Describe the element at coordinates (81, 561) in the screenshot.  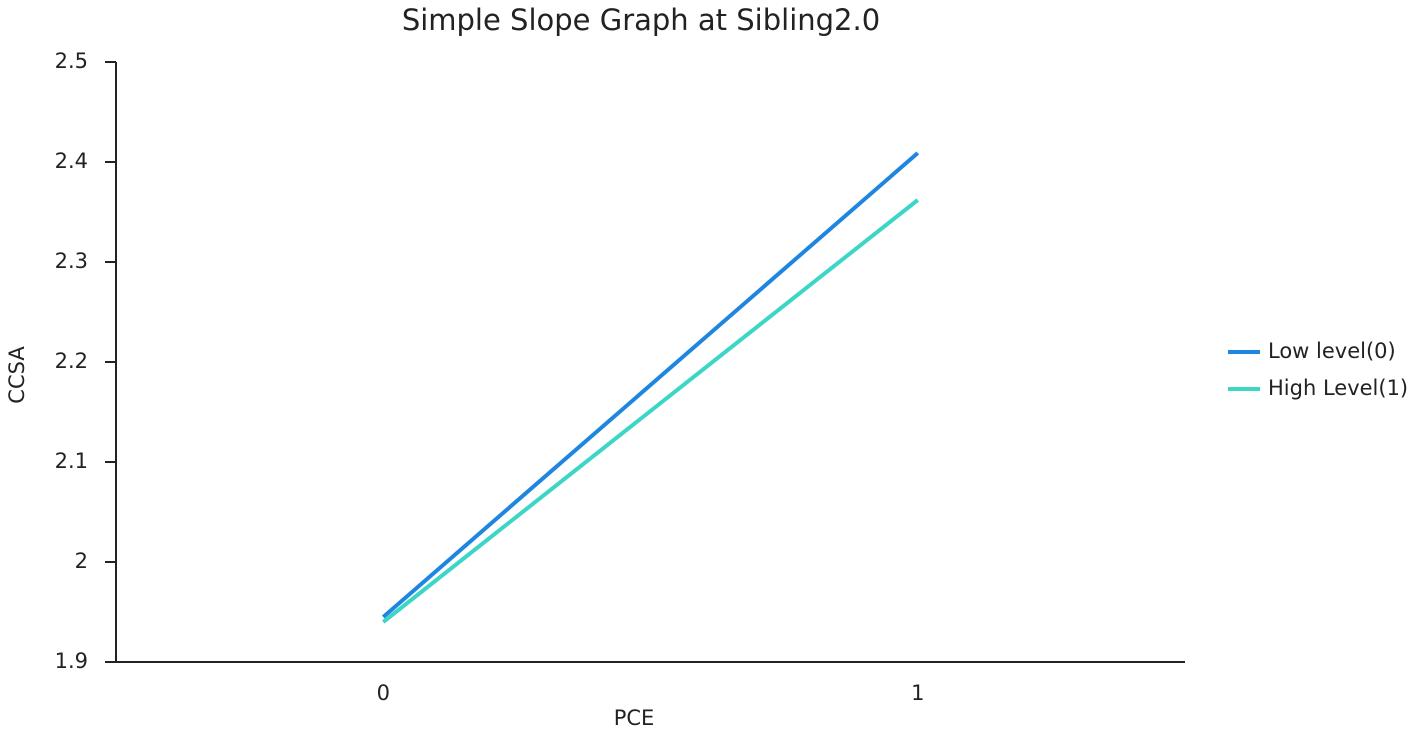
I see `y-tick-label: 2` at that location.